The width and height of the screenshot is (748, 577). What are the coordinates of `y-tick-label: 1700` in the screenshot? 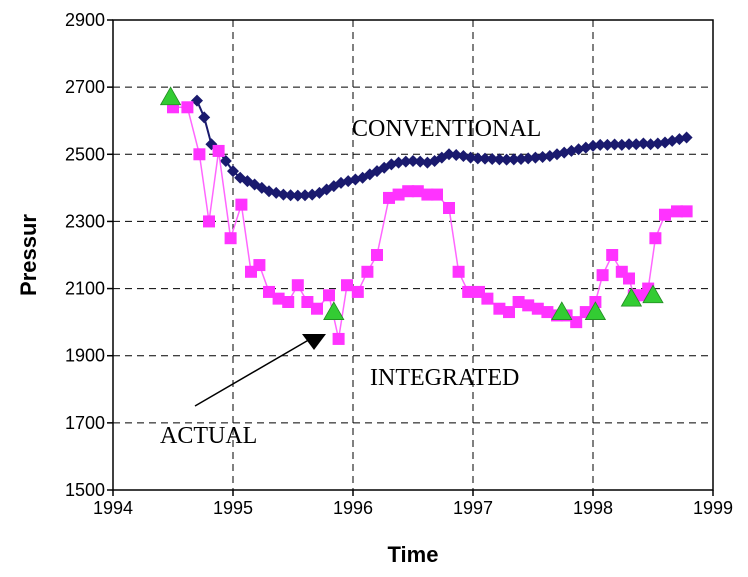 It's located at (85, 423).